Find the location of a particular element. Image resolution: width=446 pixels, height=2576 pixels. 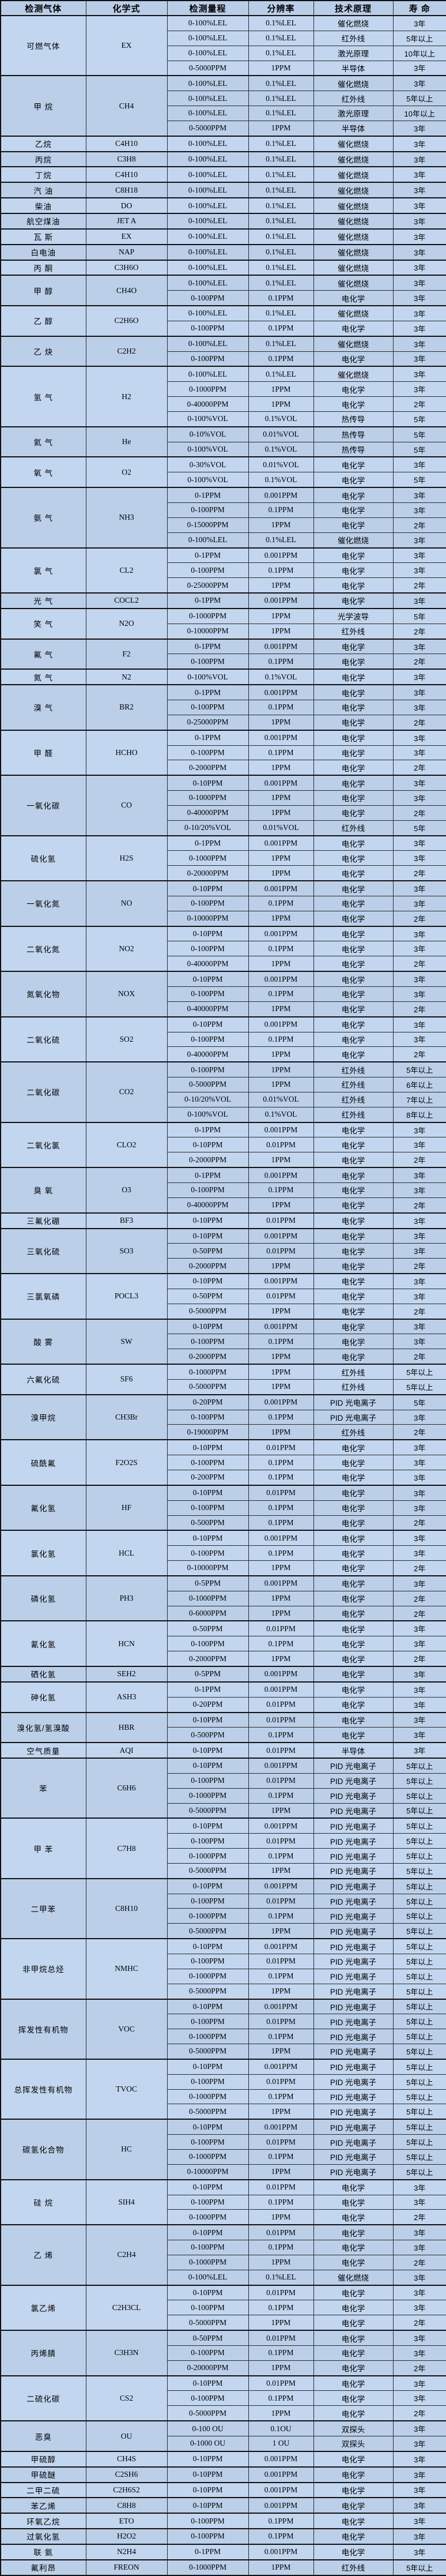

range-cell: 0-50PPM is located at coordinates (208, 1628).